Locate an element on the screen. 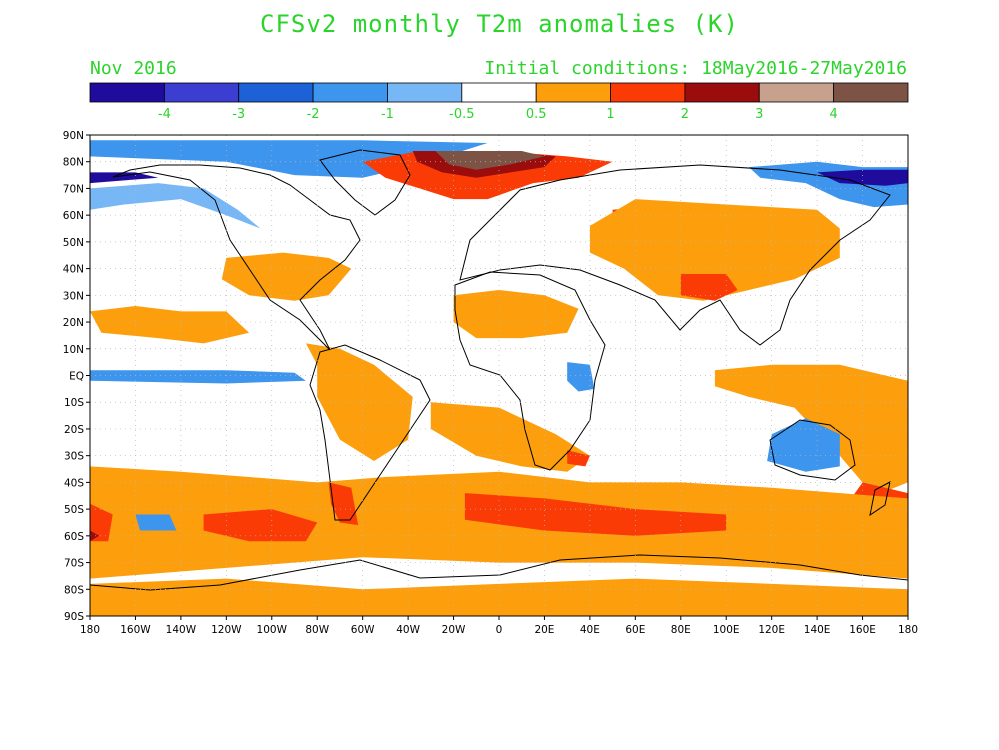  lat-tick-label: 60N is located at coordinates (73, 216).